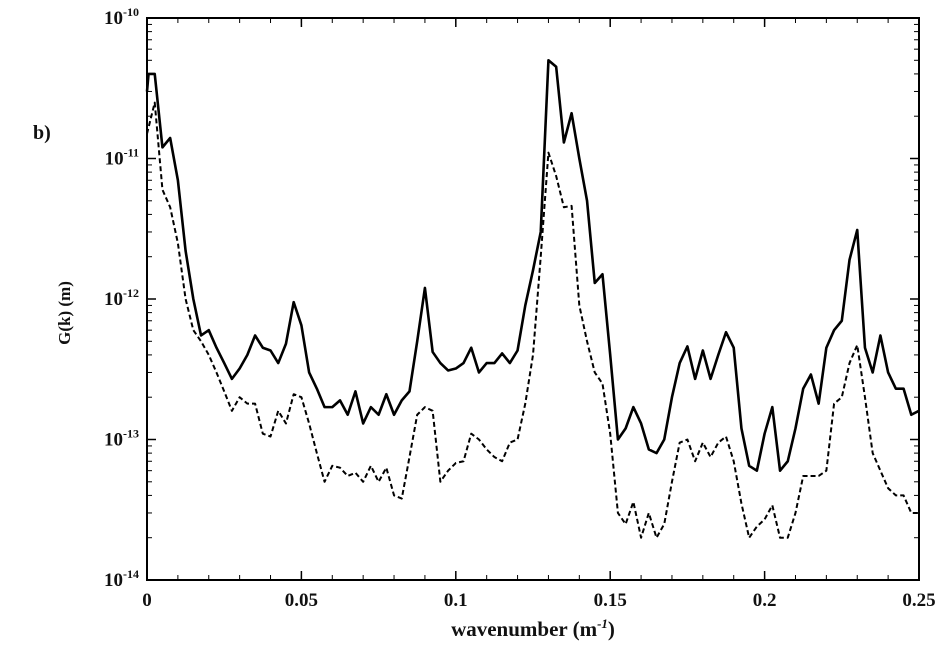 This screenshot has height=651, width=944. I want to click on panel-label: b), so click(42, 133).